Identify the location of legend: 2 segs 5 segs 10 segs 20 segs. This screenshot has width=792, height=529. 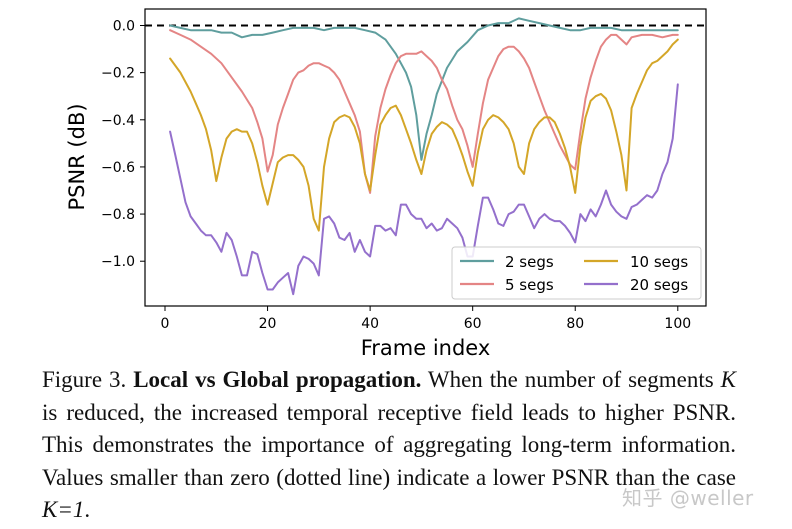
(576, 273).